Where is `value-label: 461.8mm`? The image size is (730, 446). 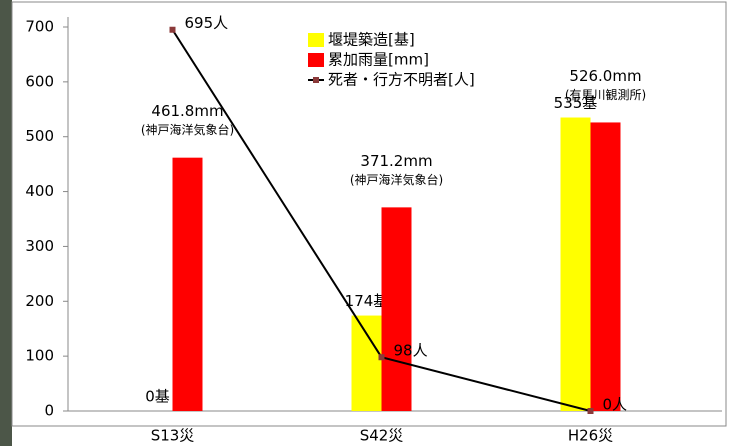
value-label: 461.8mm is located at coordinates (187, 111).